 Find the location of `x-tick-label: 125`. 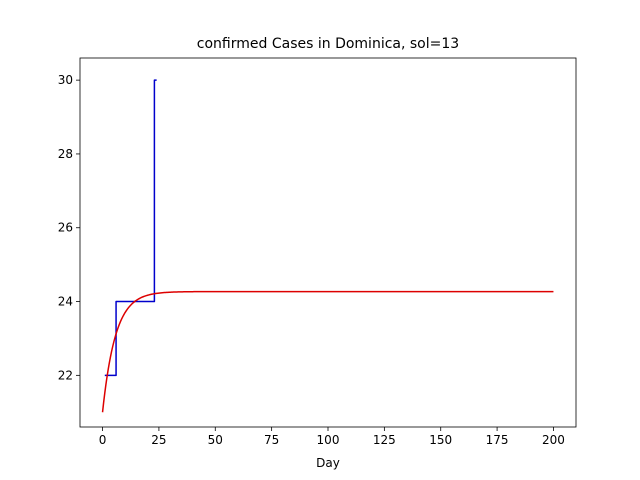

x-tick-label: 125 is located at coordinates (384, 440).